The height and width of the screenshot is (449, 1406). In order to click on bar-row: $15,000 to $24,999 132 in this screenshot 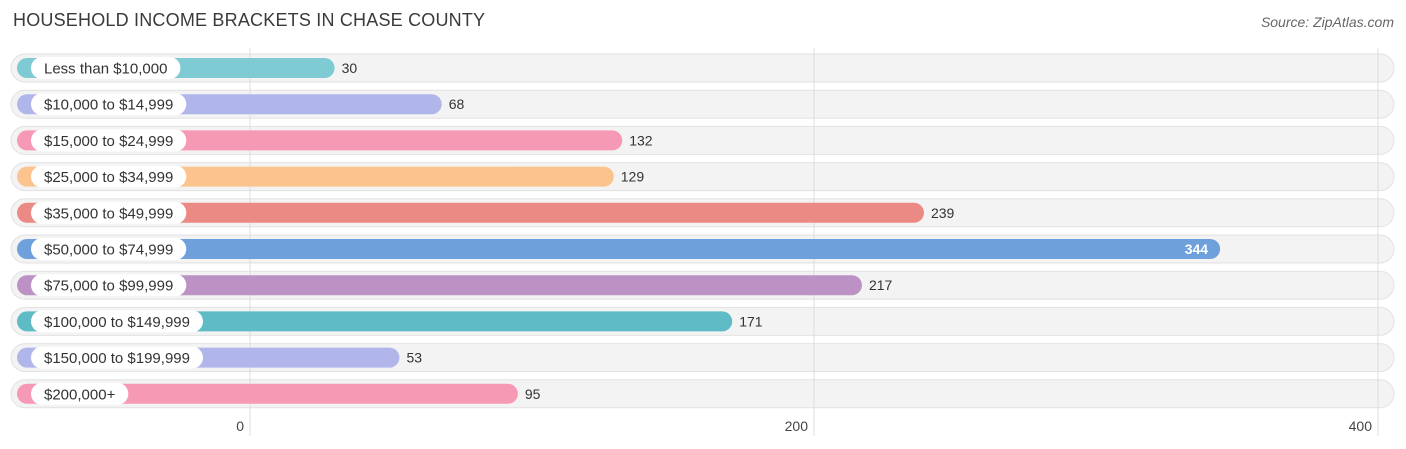, I will do `click(335, 140)`.